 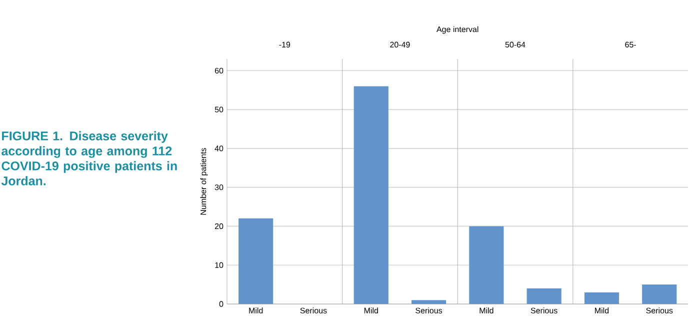 I want to click on y-axis-title: Number of patients, so click(x=204, y=181).